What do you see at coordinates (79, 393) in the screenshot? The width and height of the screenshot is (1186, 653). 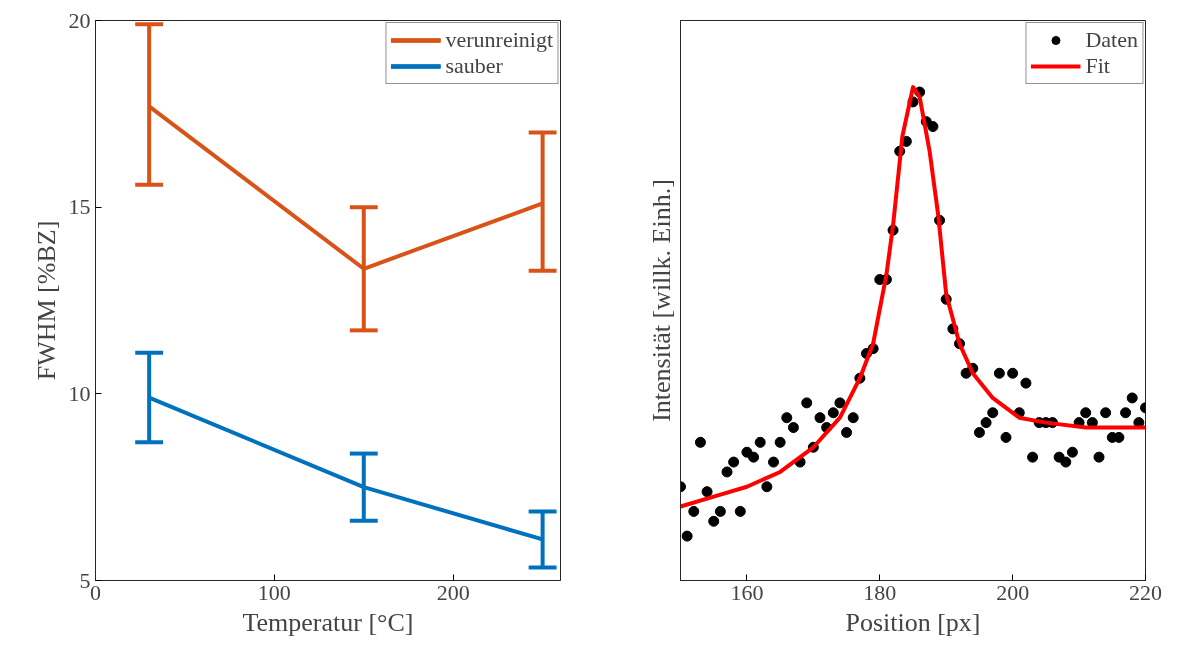 I see `y-tick-label: 10` at bounding box center [79, 393].